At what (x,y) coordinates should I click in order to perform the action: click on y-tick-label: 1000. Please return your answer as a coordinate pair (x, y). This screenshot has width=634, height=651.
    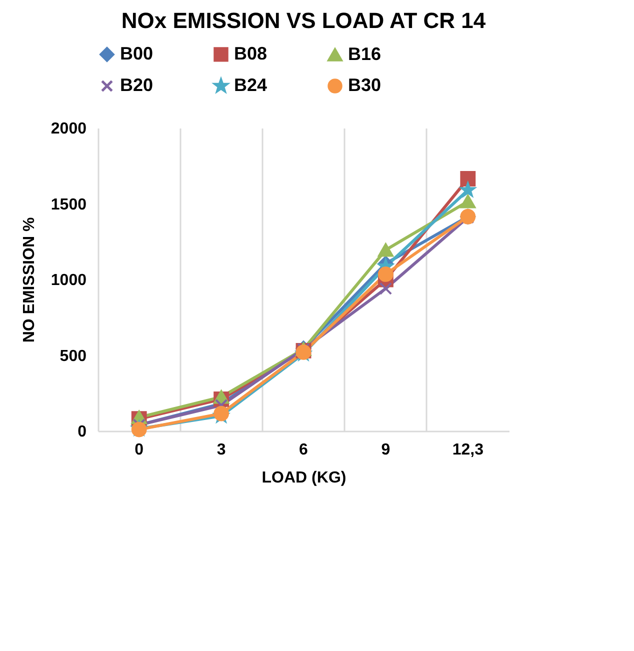
    Looking at the image, I should click on (68, 280).